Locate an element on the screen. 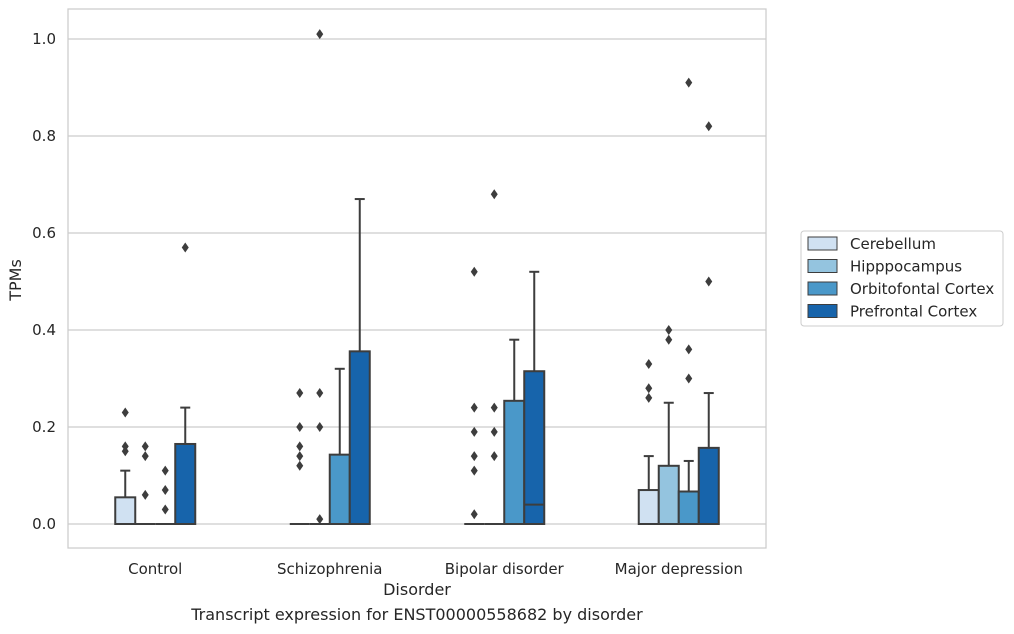 The width and height of the screenshot is (1014, 634). y-axis-title: TPMs is located at coordinates (15, 280).